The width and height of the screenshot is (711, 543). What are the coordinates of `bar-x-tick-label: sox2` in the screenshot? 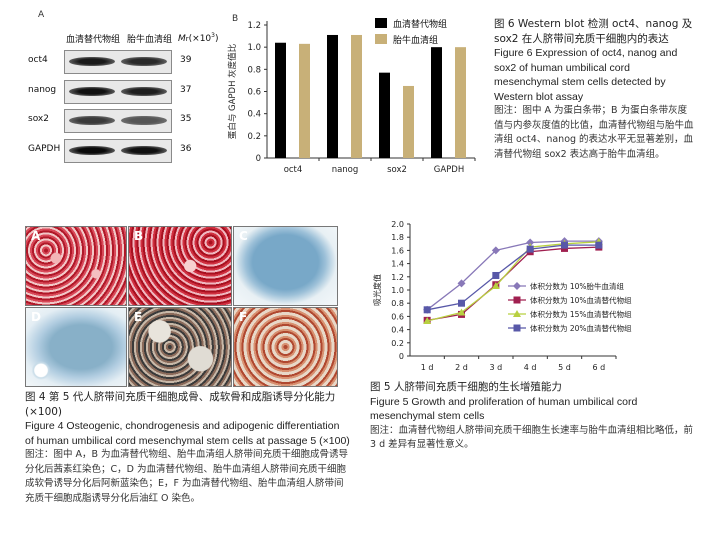 It's located at (397, 170).